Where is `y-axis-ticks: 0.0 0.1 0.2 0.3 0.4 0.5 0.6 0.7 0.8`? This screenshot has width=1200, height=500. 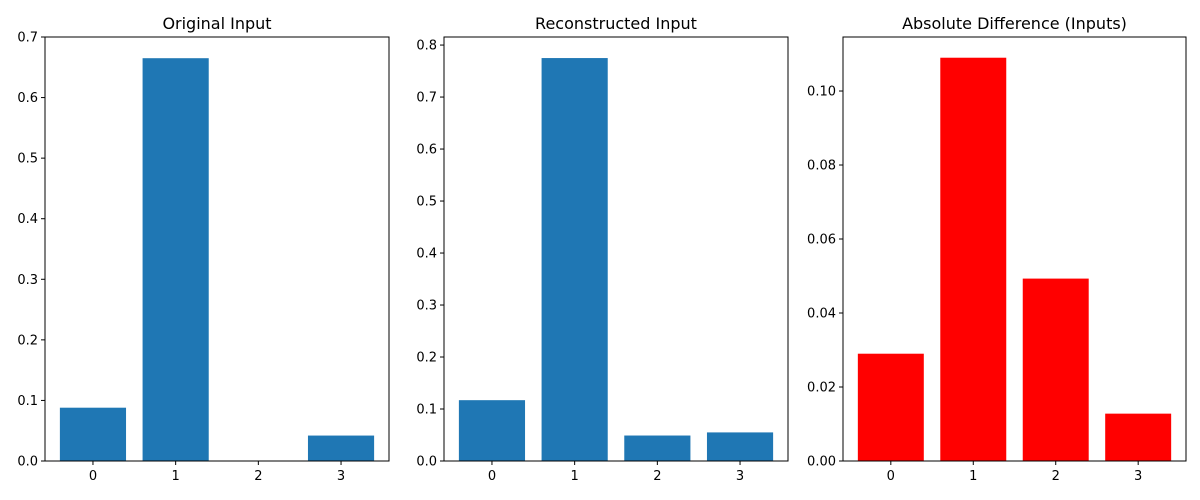
y-axis-ticks: 0.0 0.1 0.2 0.3 0.4 0.5 0.6 0.7 0.8 is located at coordinates (430, 254).